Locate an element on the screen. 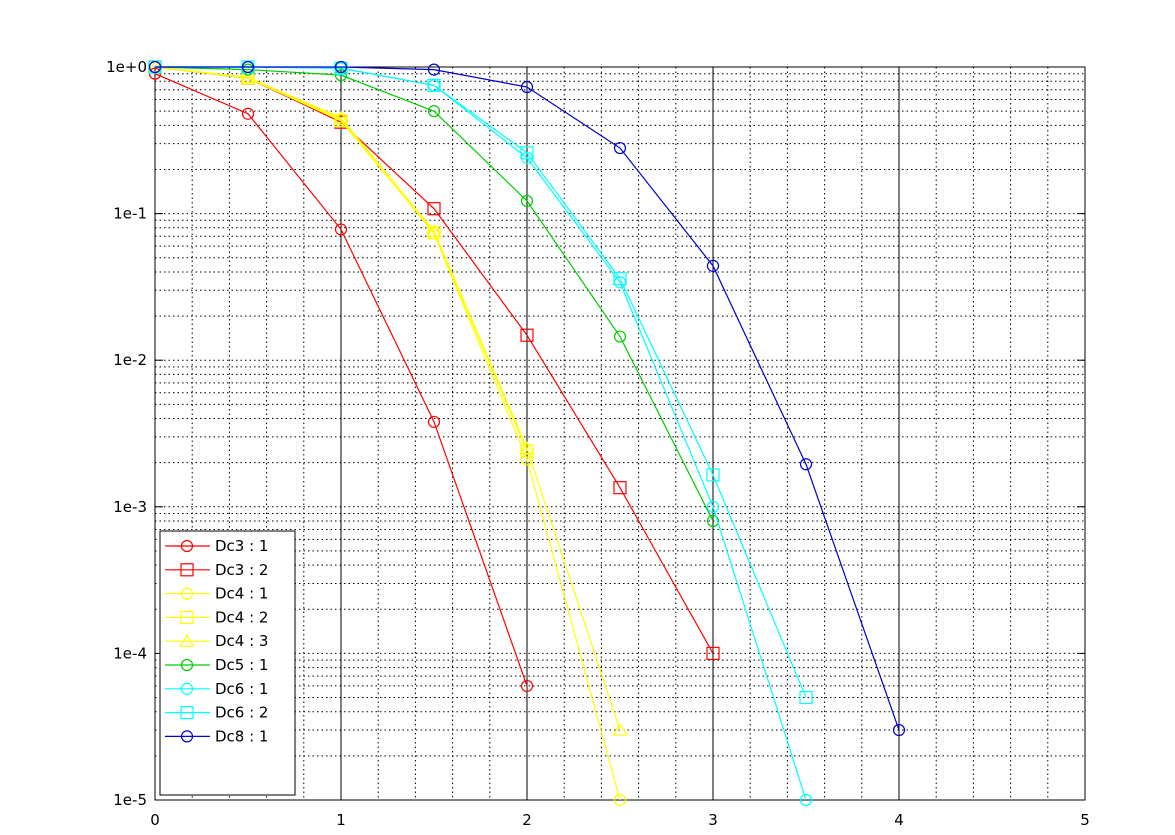 The width and height of the screenshot is (1175, 835). legend-box is located at coordinates (227, 663).